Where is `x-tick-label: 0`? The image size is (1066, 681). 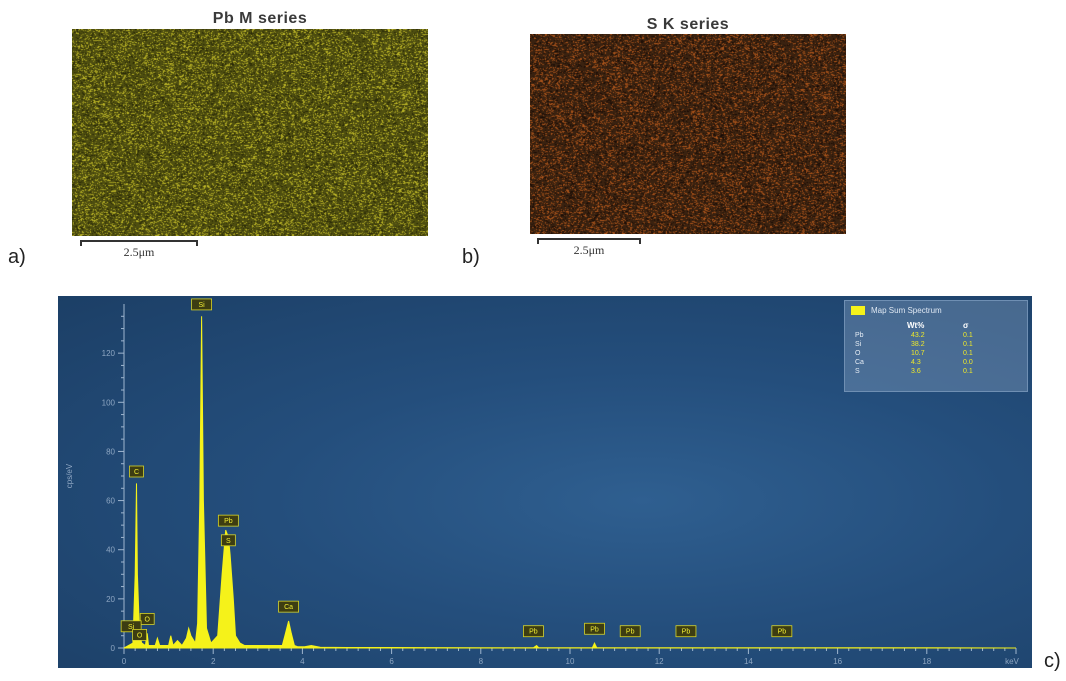
x-tick-label: 0 is located at coordinates (124, 661).